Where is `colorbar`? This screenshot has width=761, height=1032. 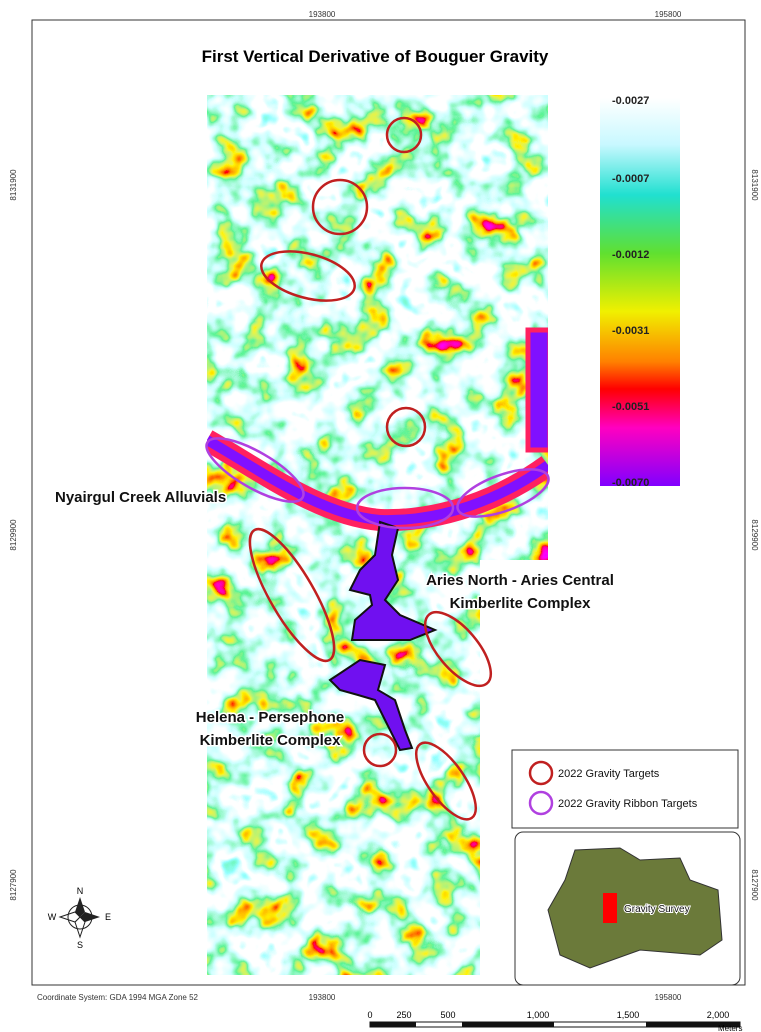 colorbar is located at coordinates (640, 292).